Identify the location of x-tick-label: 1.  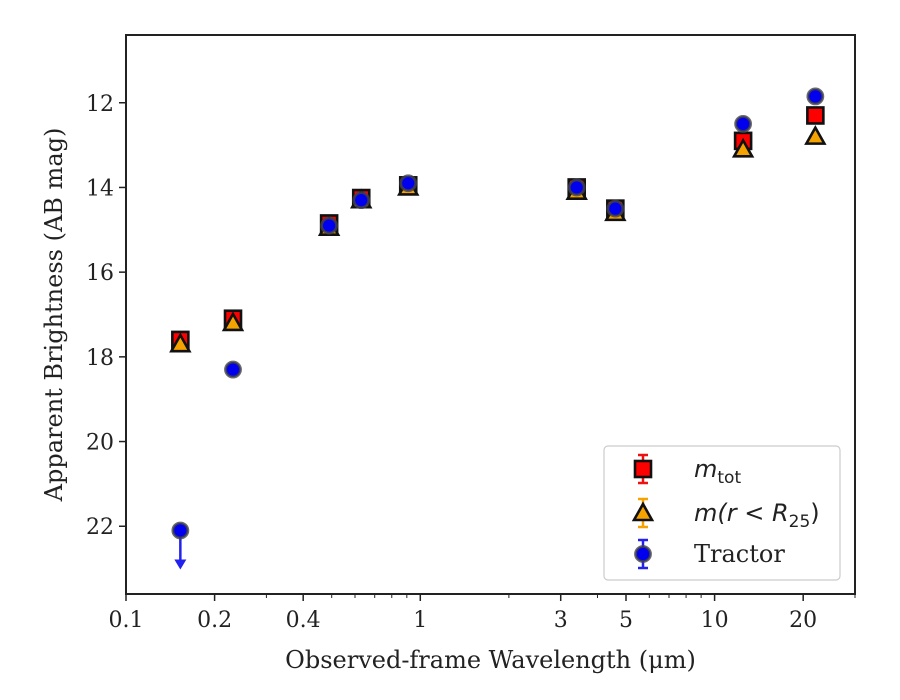
(420, 620).